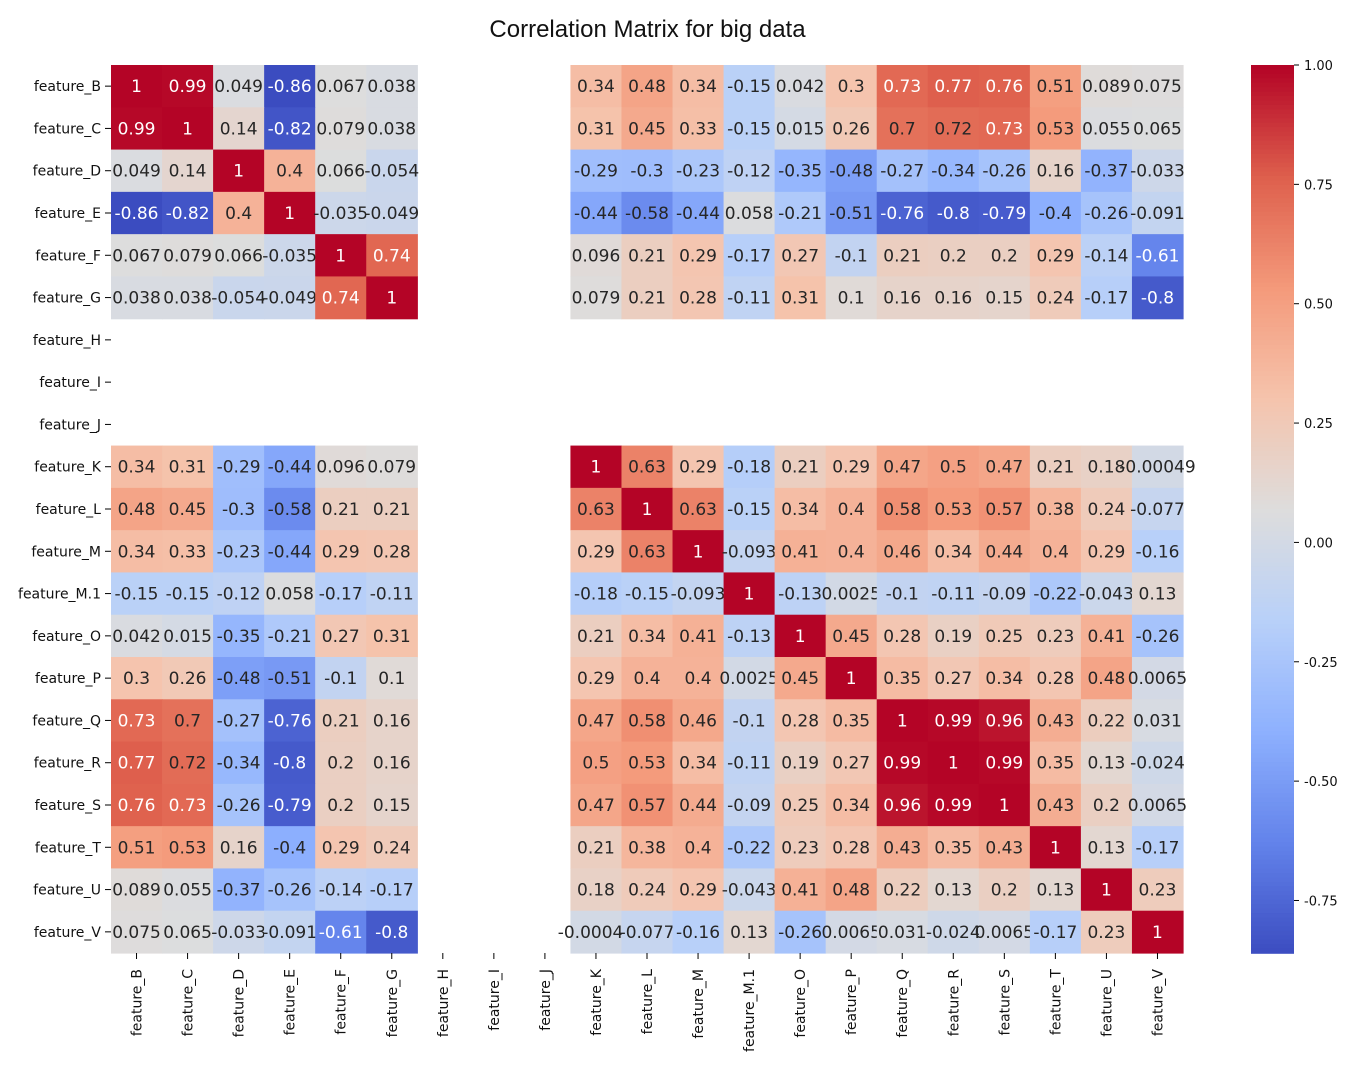  Describe the element at coordinates (136, 679) in the screenshot. I see `cell-value-label: 0.3` at that location.